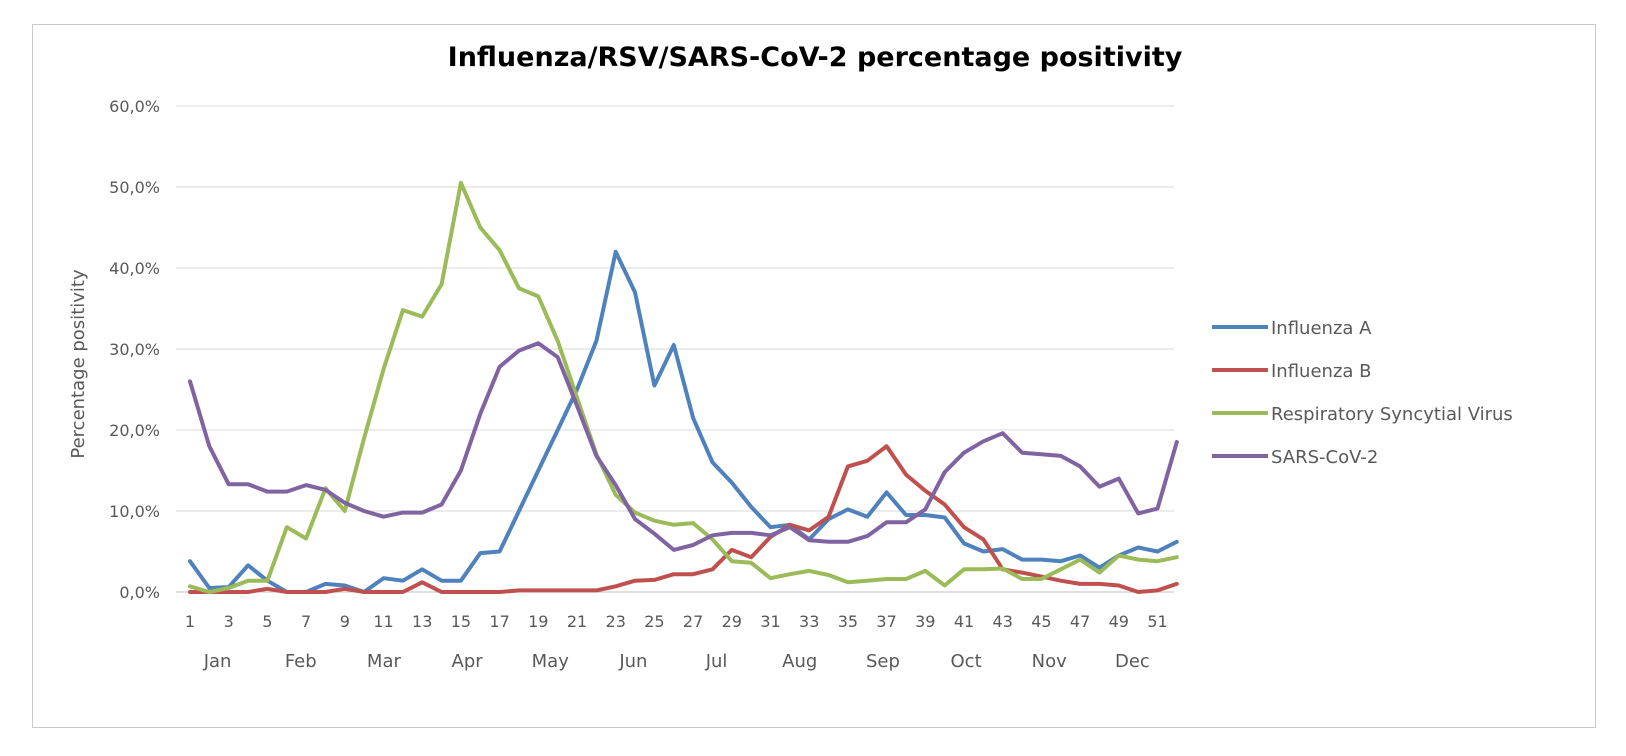 The image size is (1626, 756). I want to click on month-label: Jan, so click(217, 661).